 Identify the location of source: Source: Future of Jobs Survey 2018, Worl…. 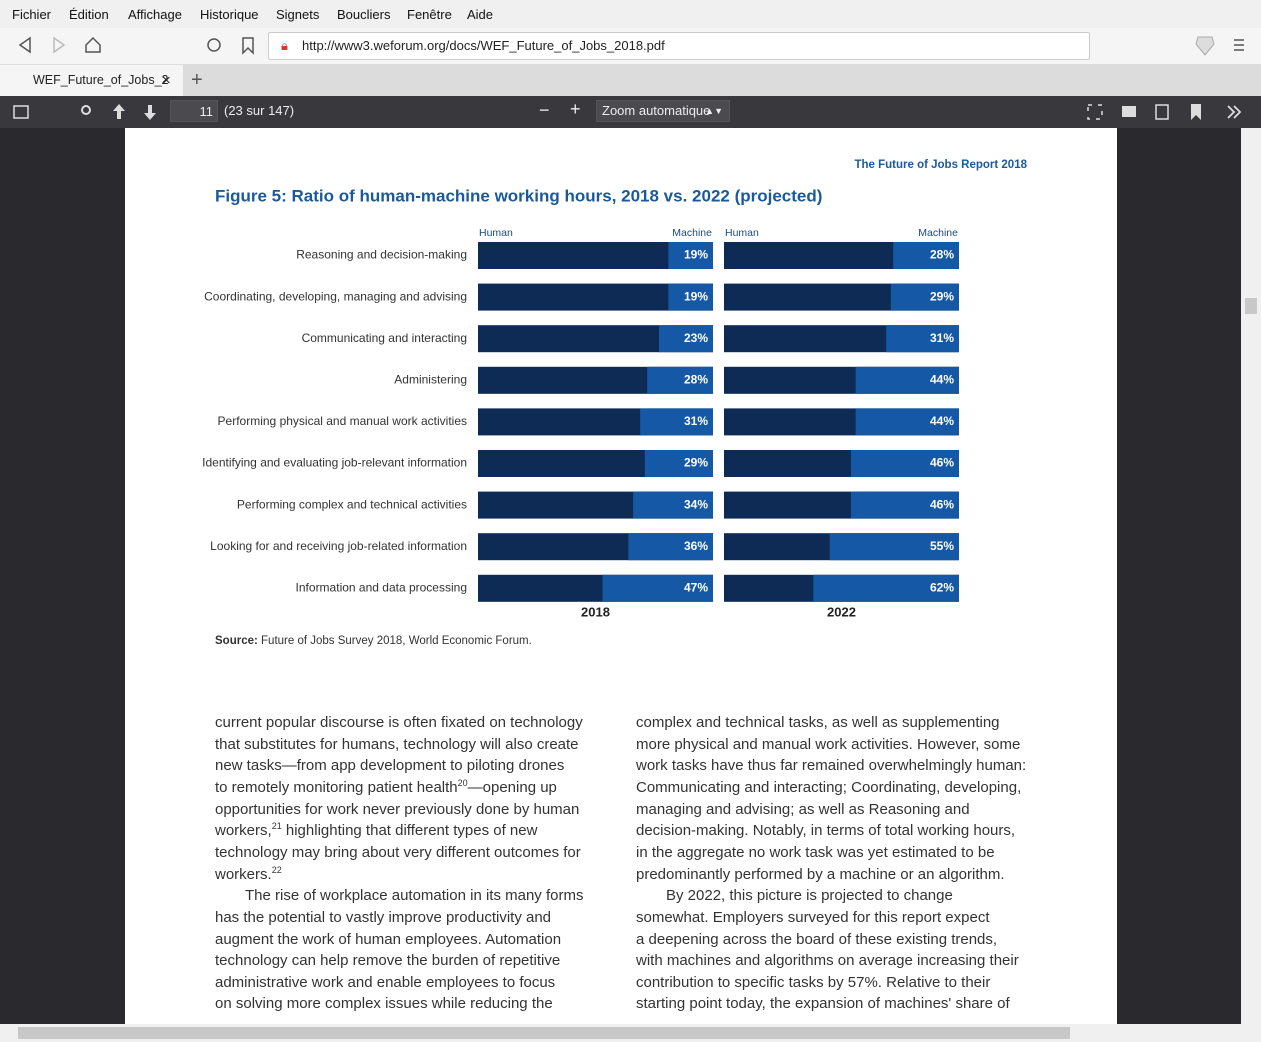
(373, 641).